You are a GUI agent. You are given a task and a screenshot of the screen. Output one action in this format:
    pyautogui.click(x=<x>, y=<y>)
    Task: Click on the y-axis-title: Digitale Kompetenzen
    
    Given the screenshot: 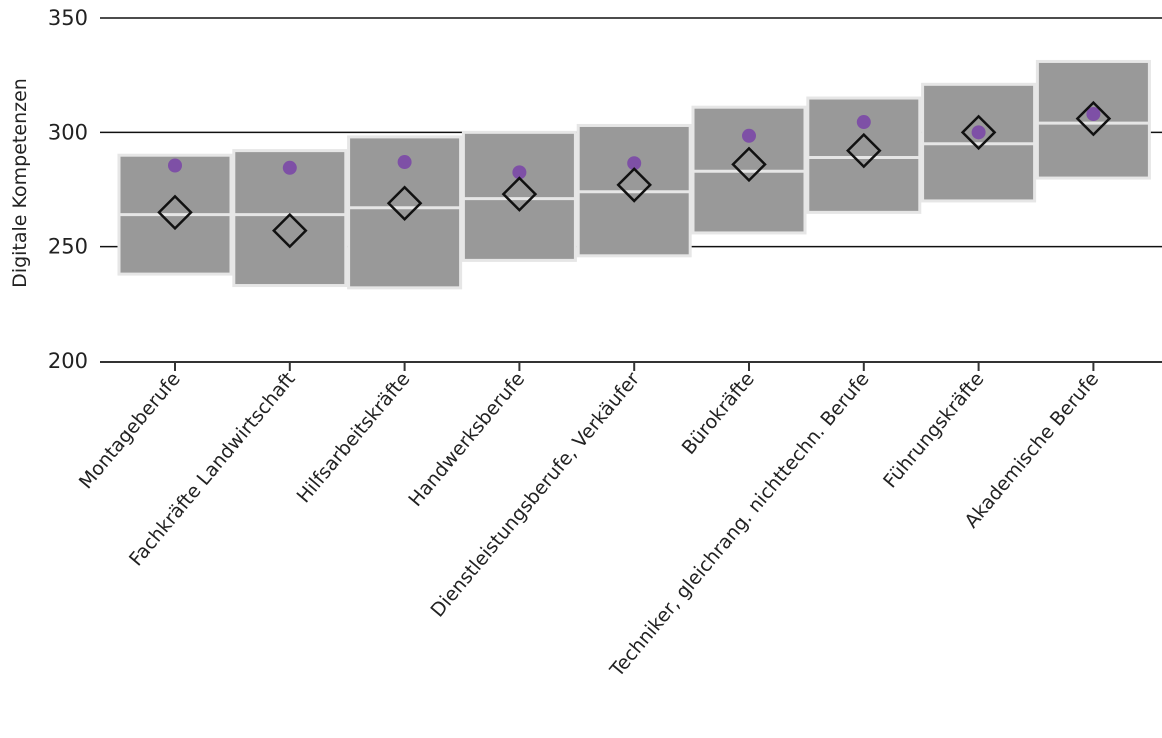 What is the action you would take?
    pyautogui.click(x=20, y=183)
    